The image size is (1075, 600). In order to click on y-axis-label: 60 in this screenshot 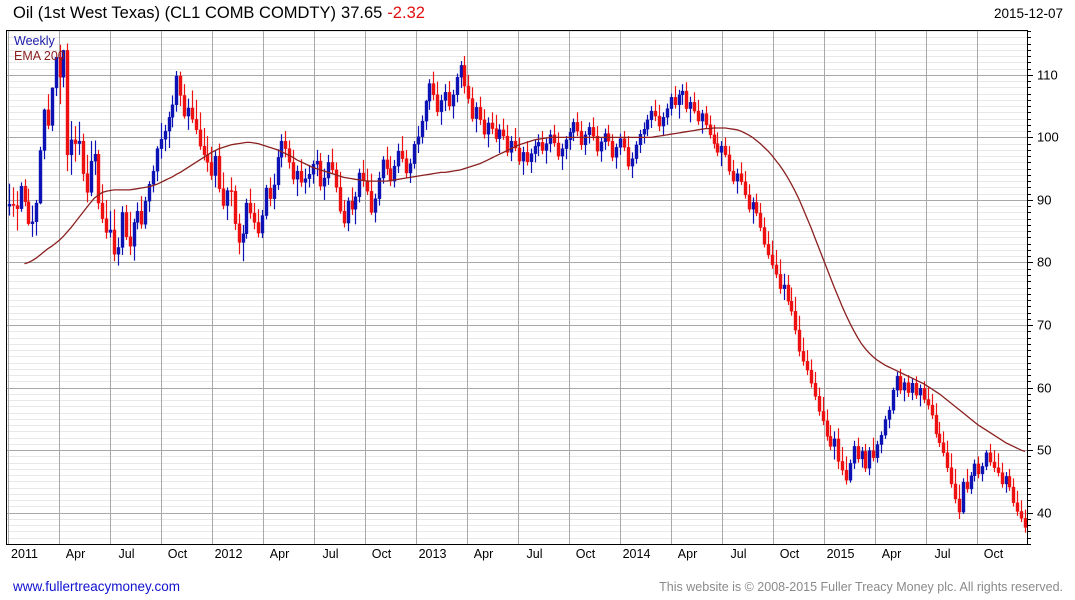, I will do `click(1044, 388)`.